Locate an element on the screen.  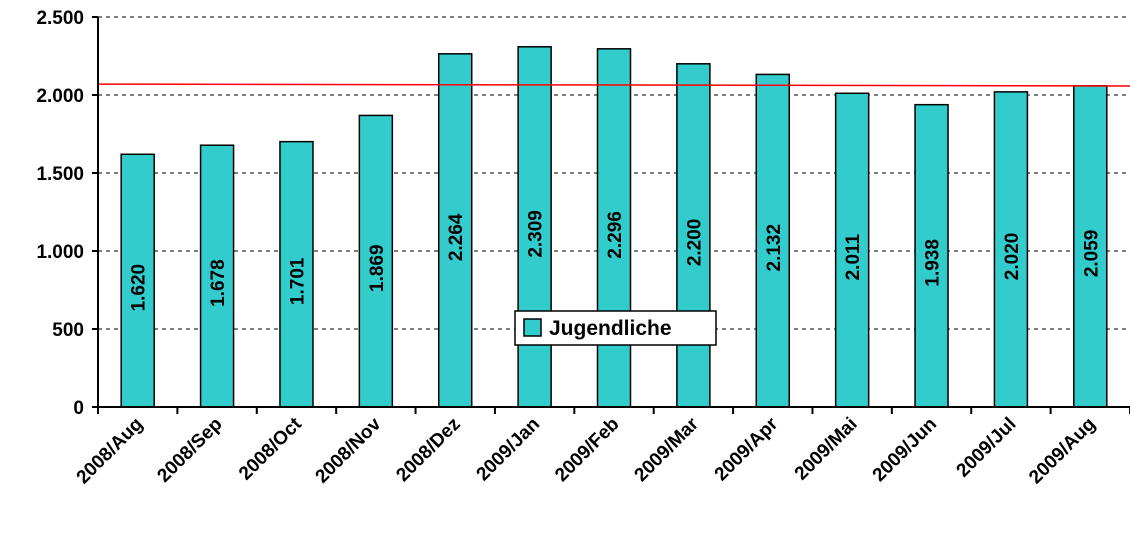
x-tick-label: 2008/Sep is located at coordinates (189, 450).